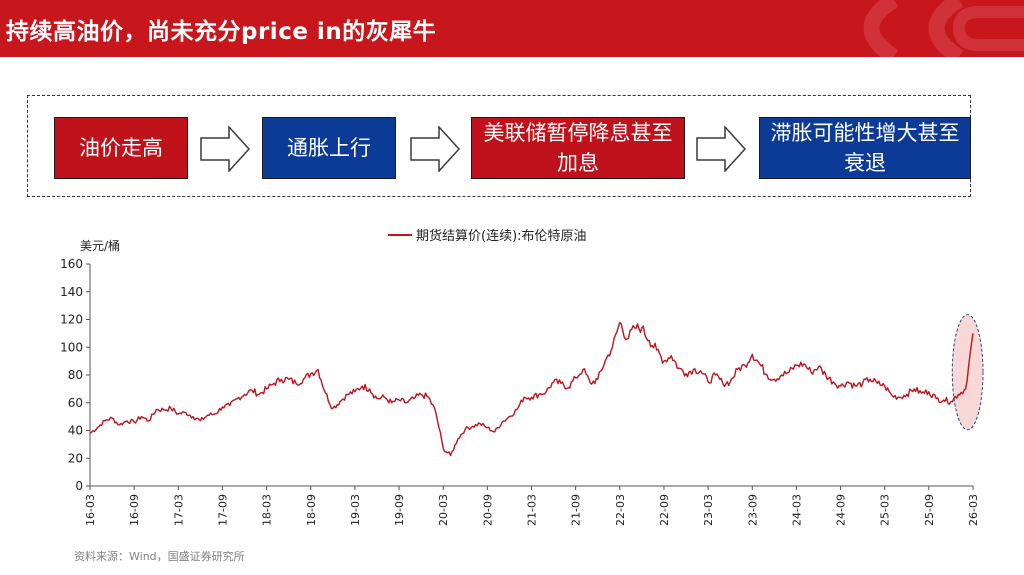 This screenshot has height=575, width=1024. I want to click on y-tick-label: 80, so click(75, 375).